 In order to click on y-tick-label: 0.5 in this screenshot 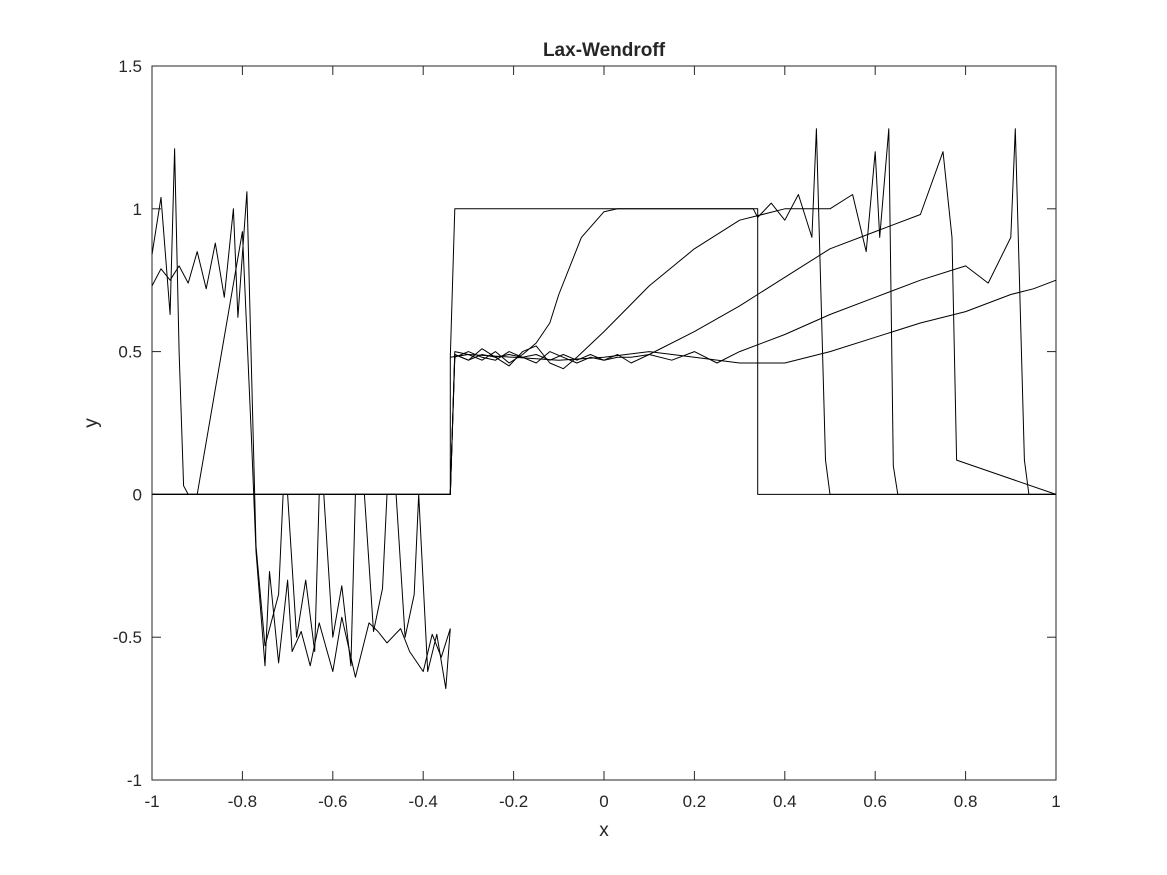, I will do `click(130, 352)`.